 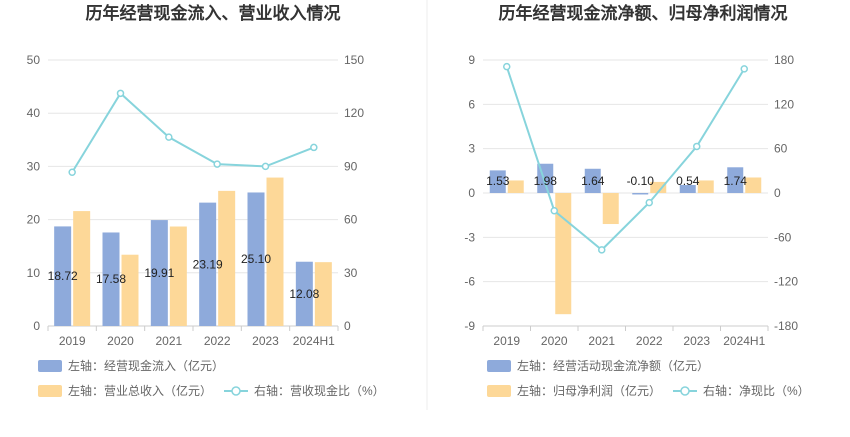 What do you see at coordinates (34, 220) in the screenshot?
I see `left-axis-tick: 20` at bounding box center [34, 220].